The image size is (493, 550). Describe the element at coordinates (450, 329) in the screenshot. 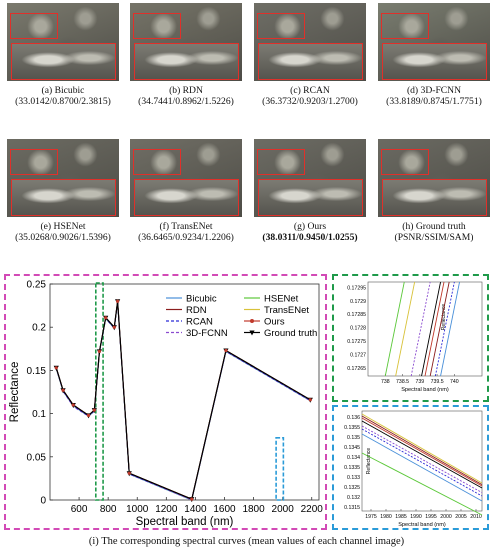

I see `zoom1-series-bicubic` at that location.